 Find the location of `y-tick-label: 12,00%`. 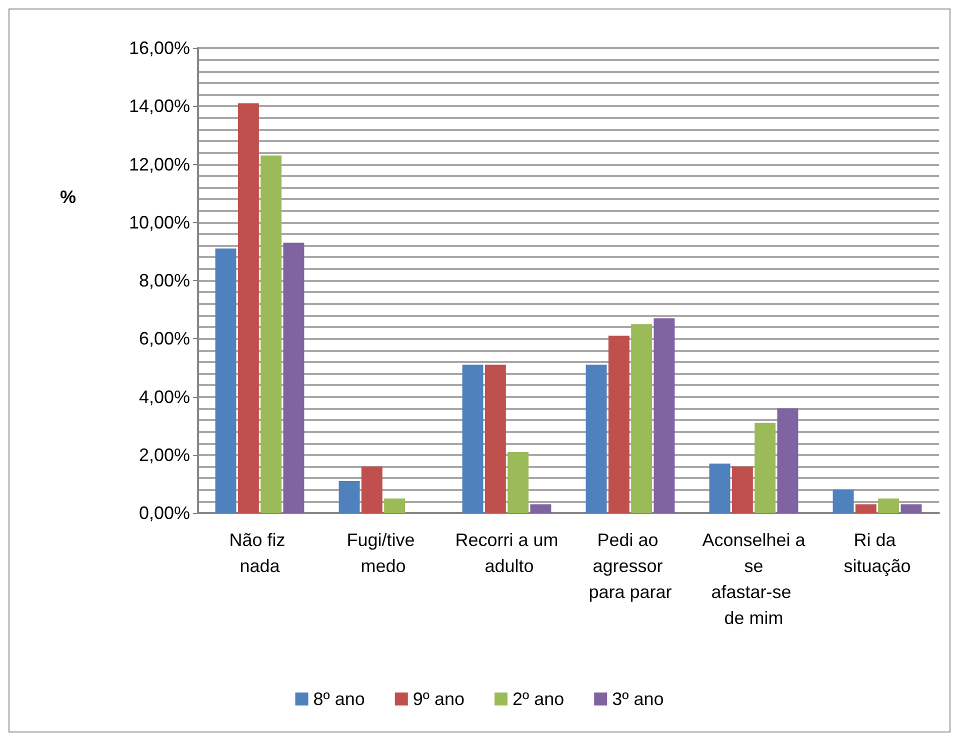

y-tick-label: 12,00% is located at coordinates (159, 164).